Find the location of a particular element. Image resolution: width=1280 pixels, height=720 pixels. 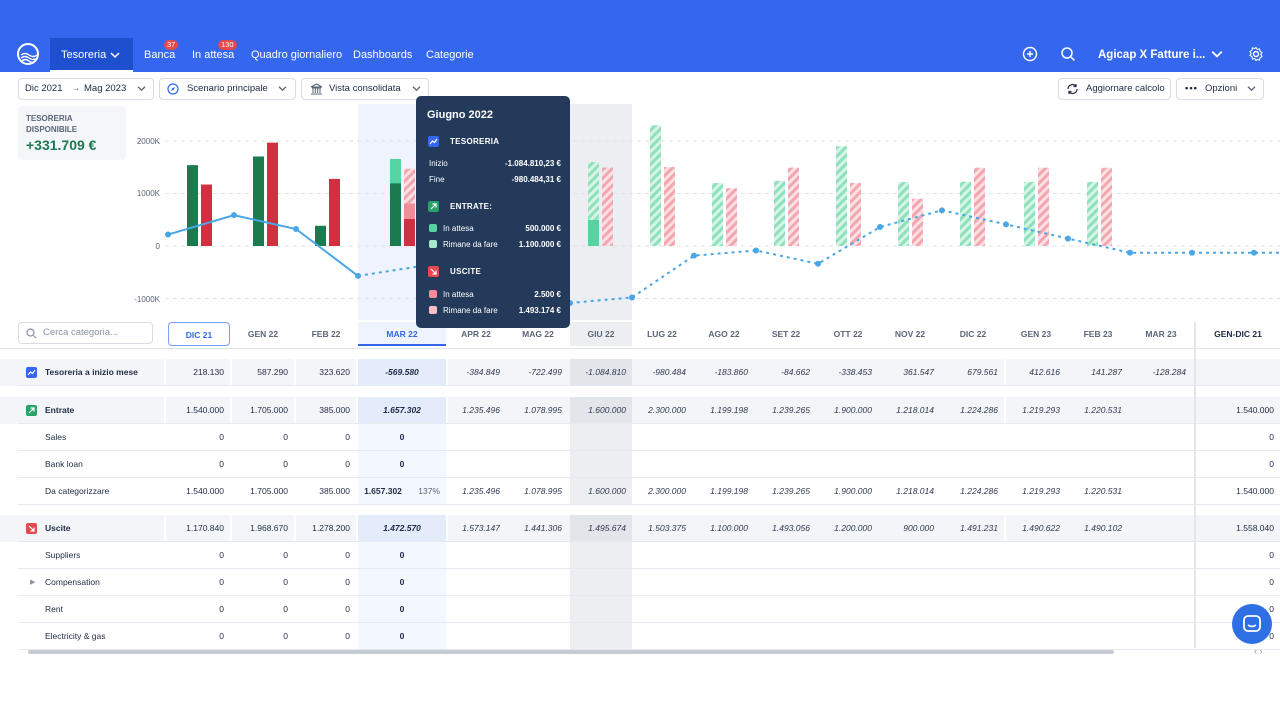

table-cell: 1.657.302 is located at coordinates (383, 491).